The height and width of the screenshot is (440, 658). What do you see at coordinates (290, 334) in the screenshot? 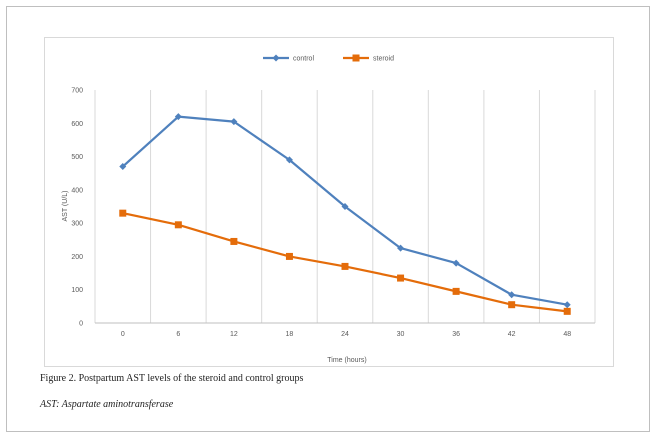
I see `x-tick-label: 18` at bounding box center [290, 334].